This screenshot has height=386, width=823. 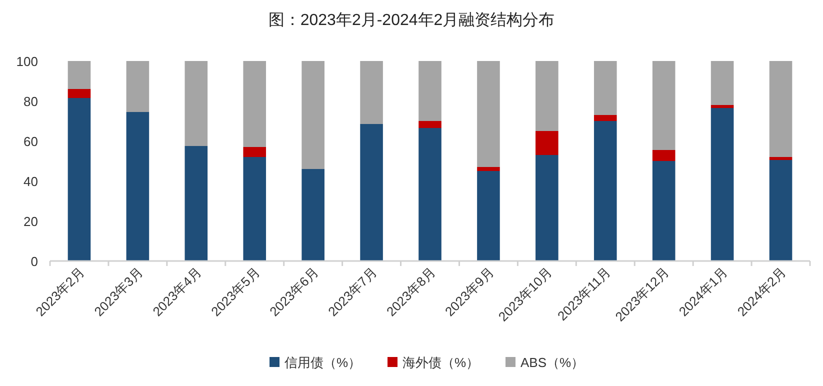 I want to click on y-tick-label: 0, so click(x=34, y=261).